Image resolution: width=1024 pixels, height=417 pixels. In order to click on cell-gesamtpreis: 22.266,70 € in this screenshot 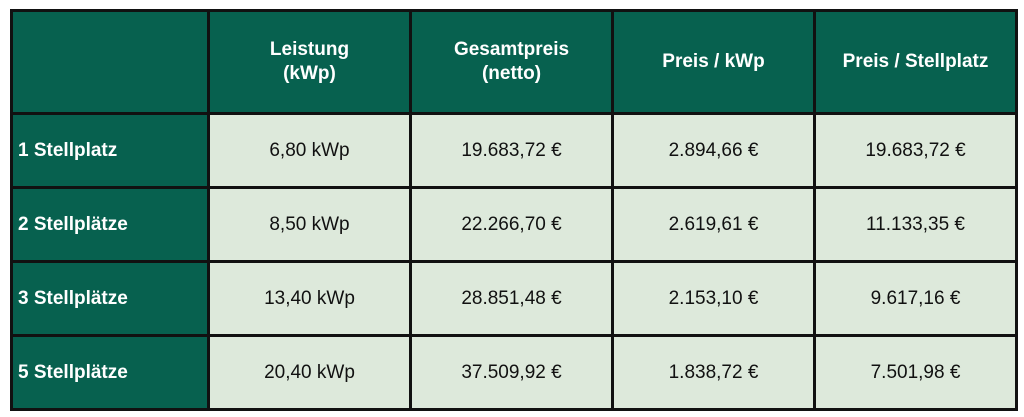, I will do `click(511, 224)`.